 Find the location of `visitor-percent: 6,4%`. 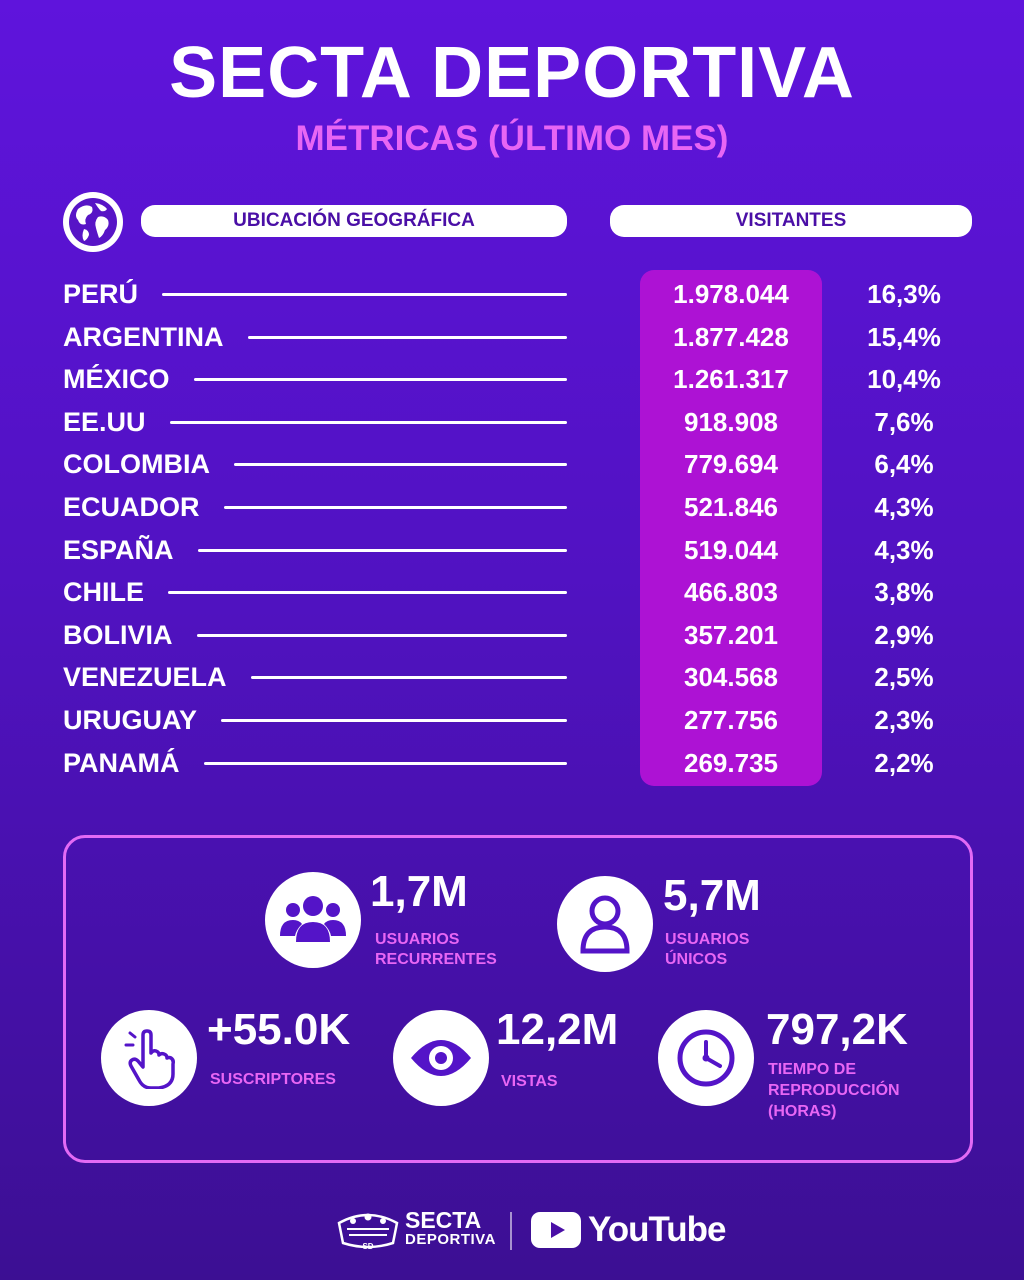

visitor-percent: 6,4% is located at coordinates (904, 464).